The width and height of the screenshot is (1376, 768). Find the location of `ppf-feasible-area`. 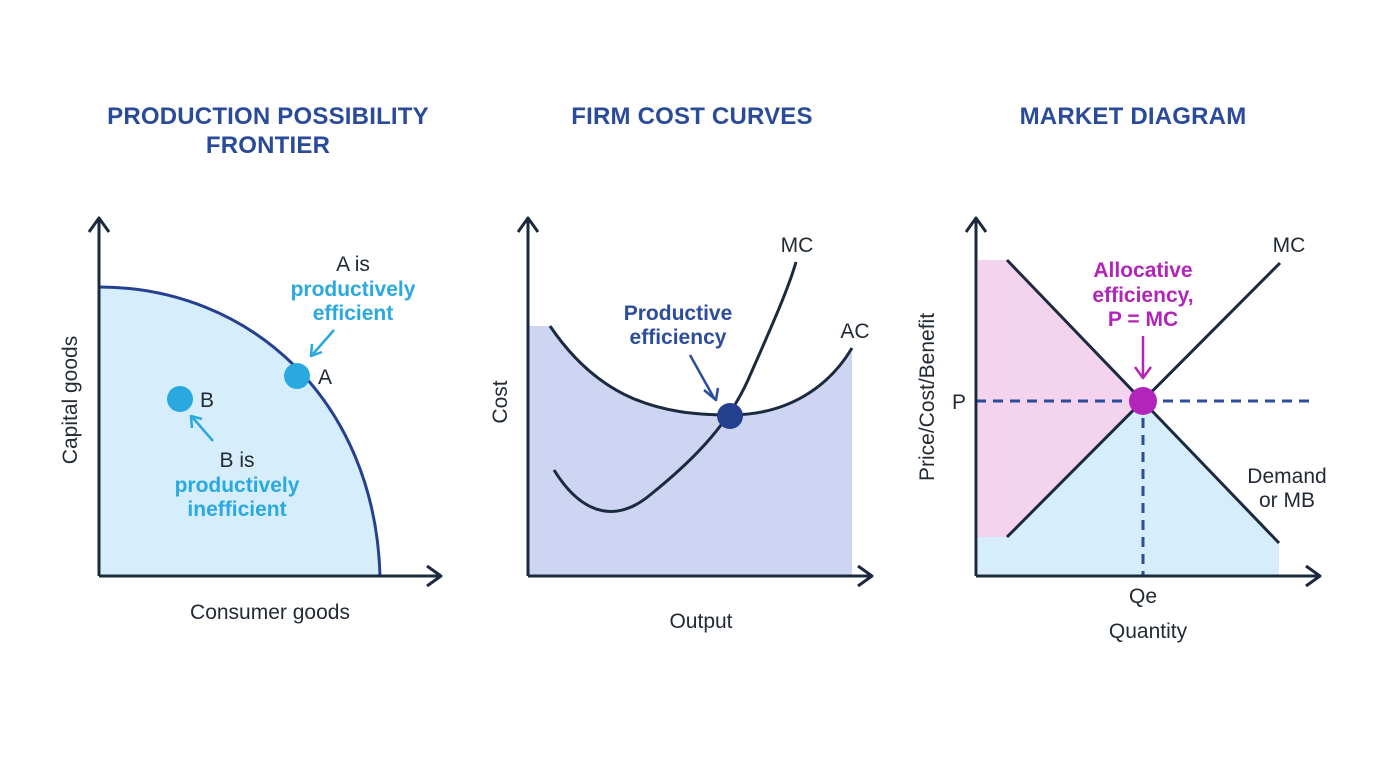

ppf-feasible-area is located at coordinates (239, 431).